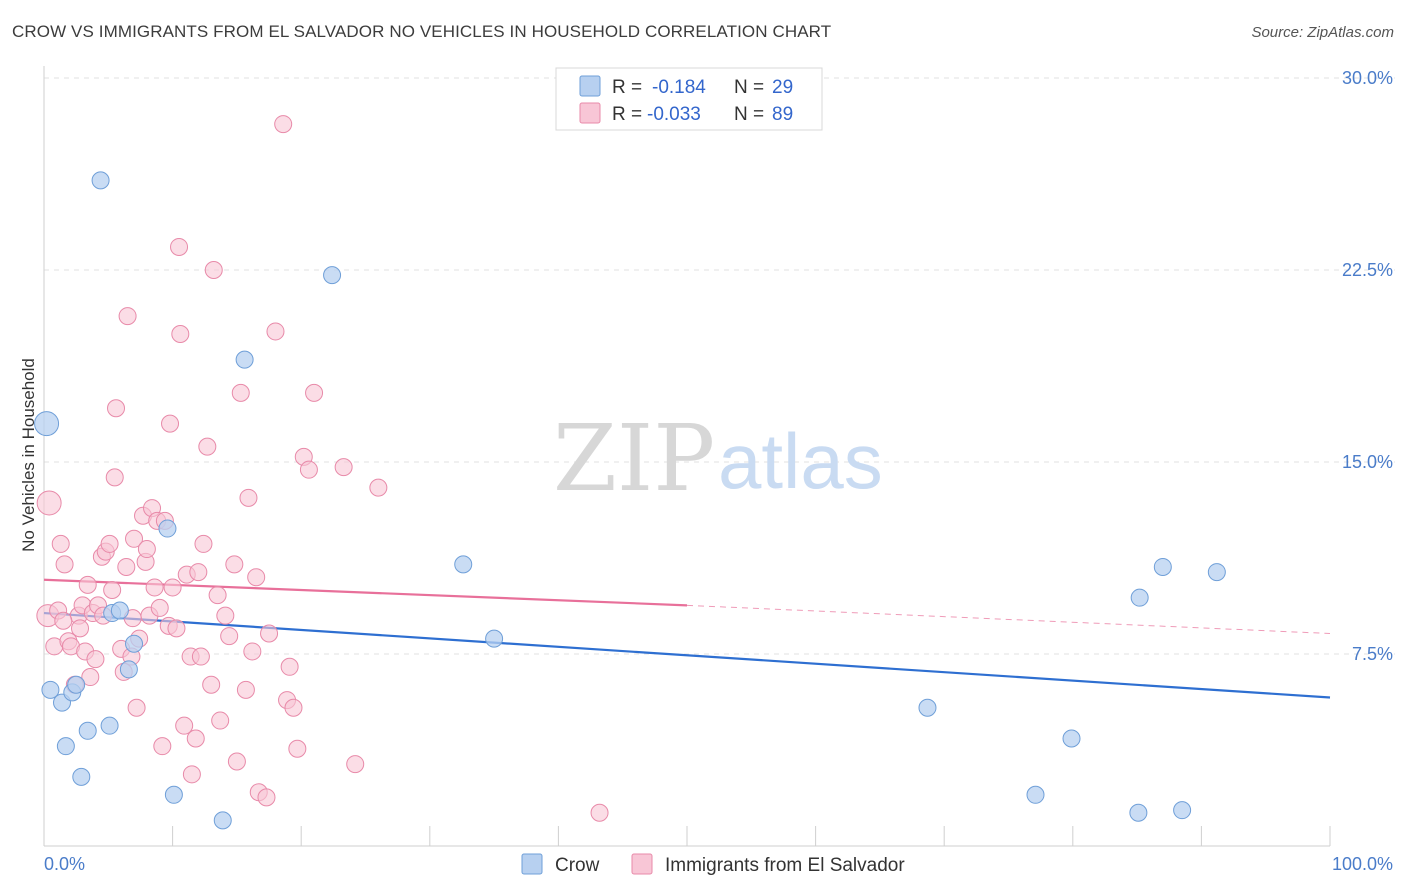 This screenshot has height=892, width=1406. I want to click on salvador-trend-line, so click(365, 592).